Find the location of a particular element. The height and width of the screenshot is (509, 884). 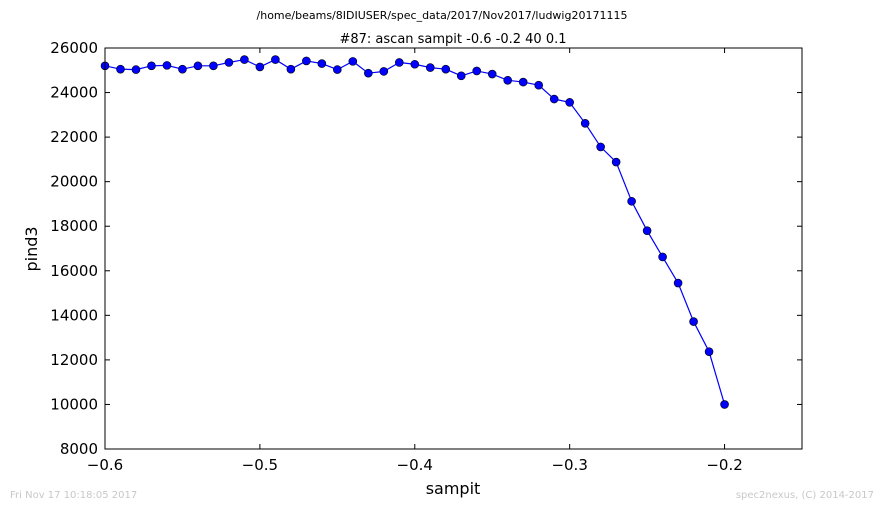

footer-credit: spec2nexus, (C) 2014-2017 is located at coordinates (805, 495).